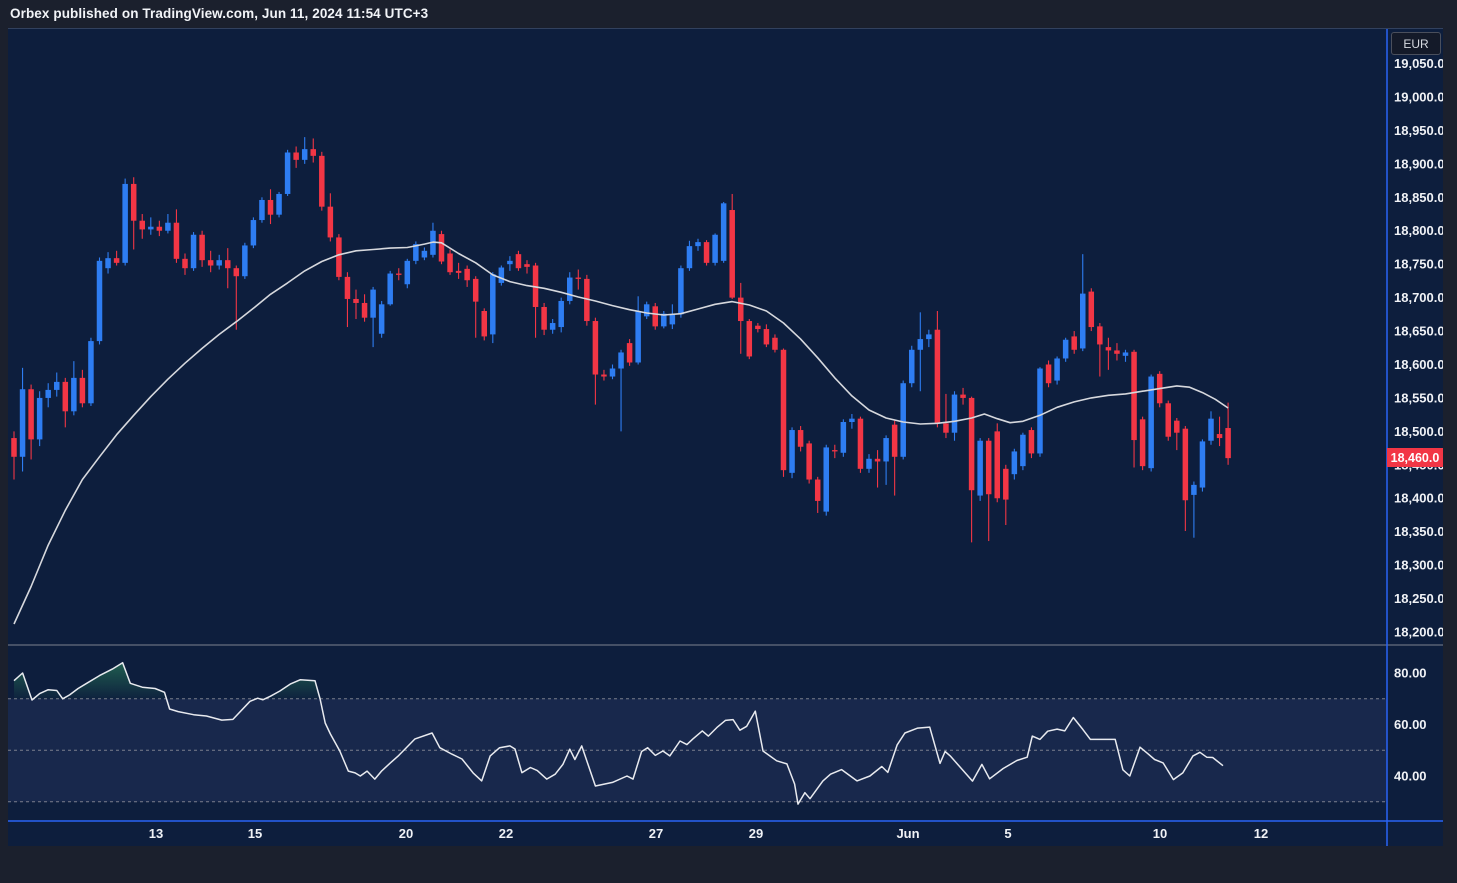 The height and width of the screenshot is (883, 1457). What do you see at coordinates (1418, 230) in the screenshot?
I see `svg-text: 18,800.0` at bounding box center [1418, 230].